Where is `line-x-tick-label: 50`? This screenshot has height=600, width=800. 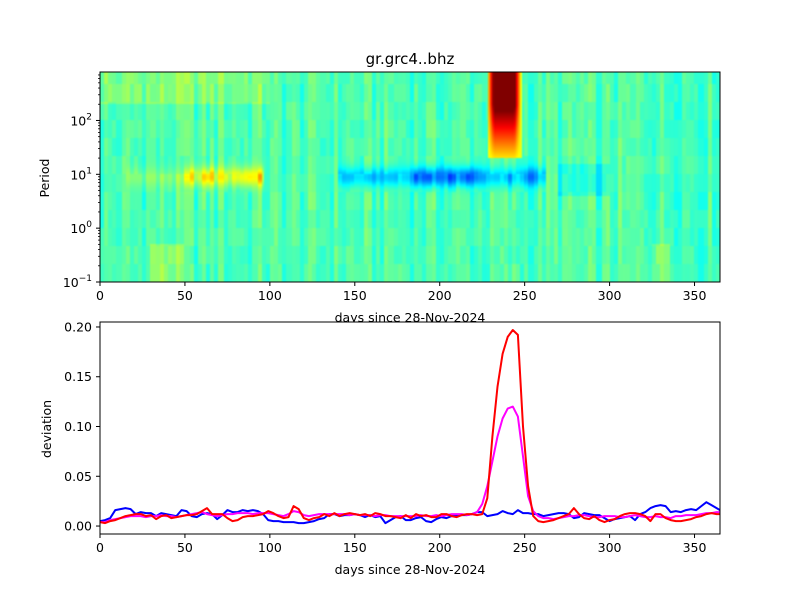 line-x-tick-label: 50 is located at coordinates (185, 547).